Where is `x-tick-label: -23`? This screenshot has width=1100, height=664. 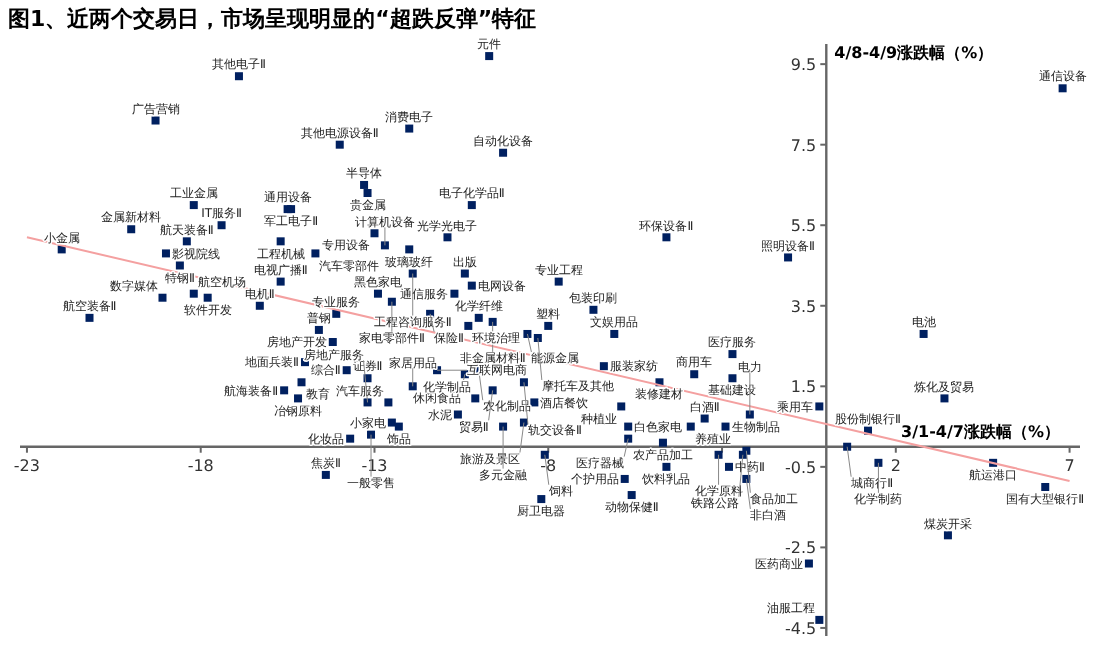
x-tick-label: -23 is located at coordinates (27, 465).